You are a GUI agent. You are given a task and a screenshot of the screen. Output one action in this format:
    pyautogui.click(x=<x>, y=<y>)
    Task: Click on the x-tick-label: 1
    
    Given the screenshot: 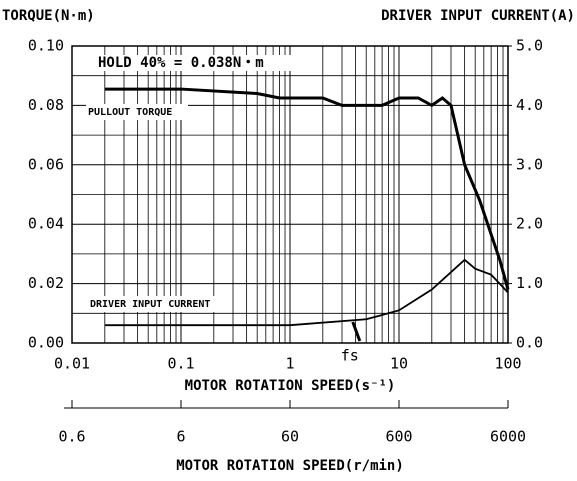 What is the action you would take?
    pyautogui.click(x=289, y=364)
    